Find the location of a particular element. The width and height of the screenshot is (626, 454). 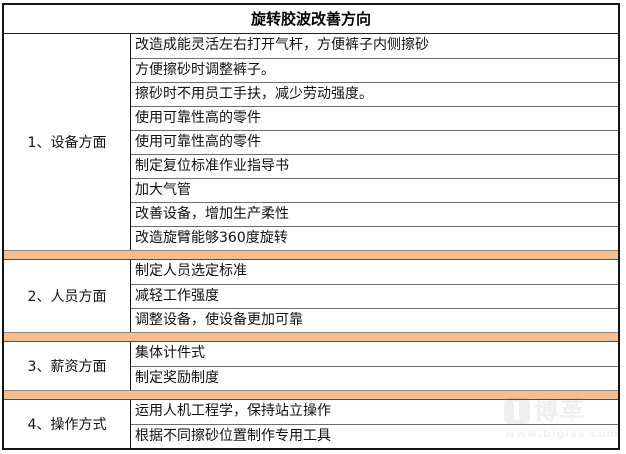

table-row: 改造成能灵活左右打开气杆，方便裤子内侧擦砂 is located at coordinates (282, 45).